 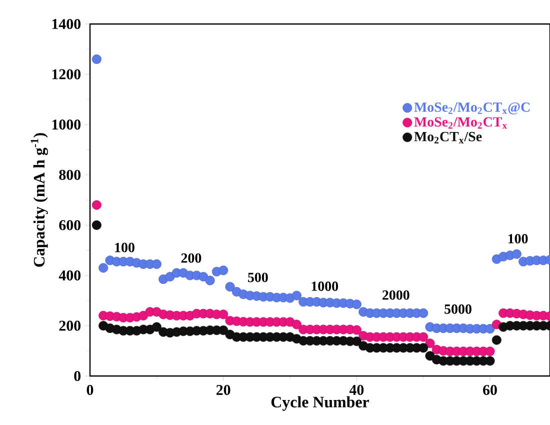 I want to click on y-tick-label: 1400, so click(x=66, y=24).